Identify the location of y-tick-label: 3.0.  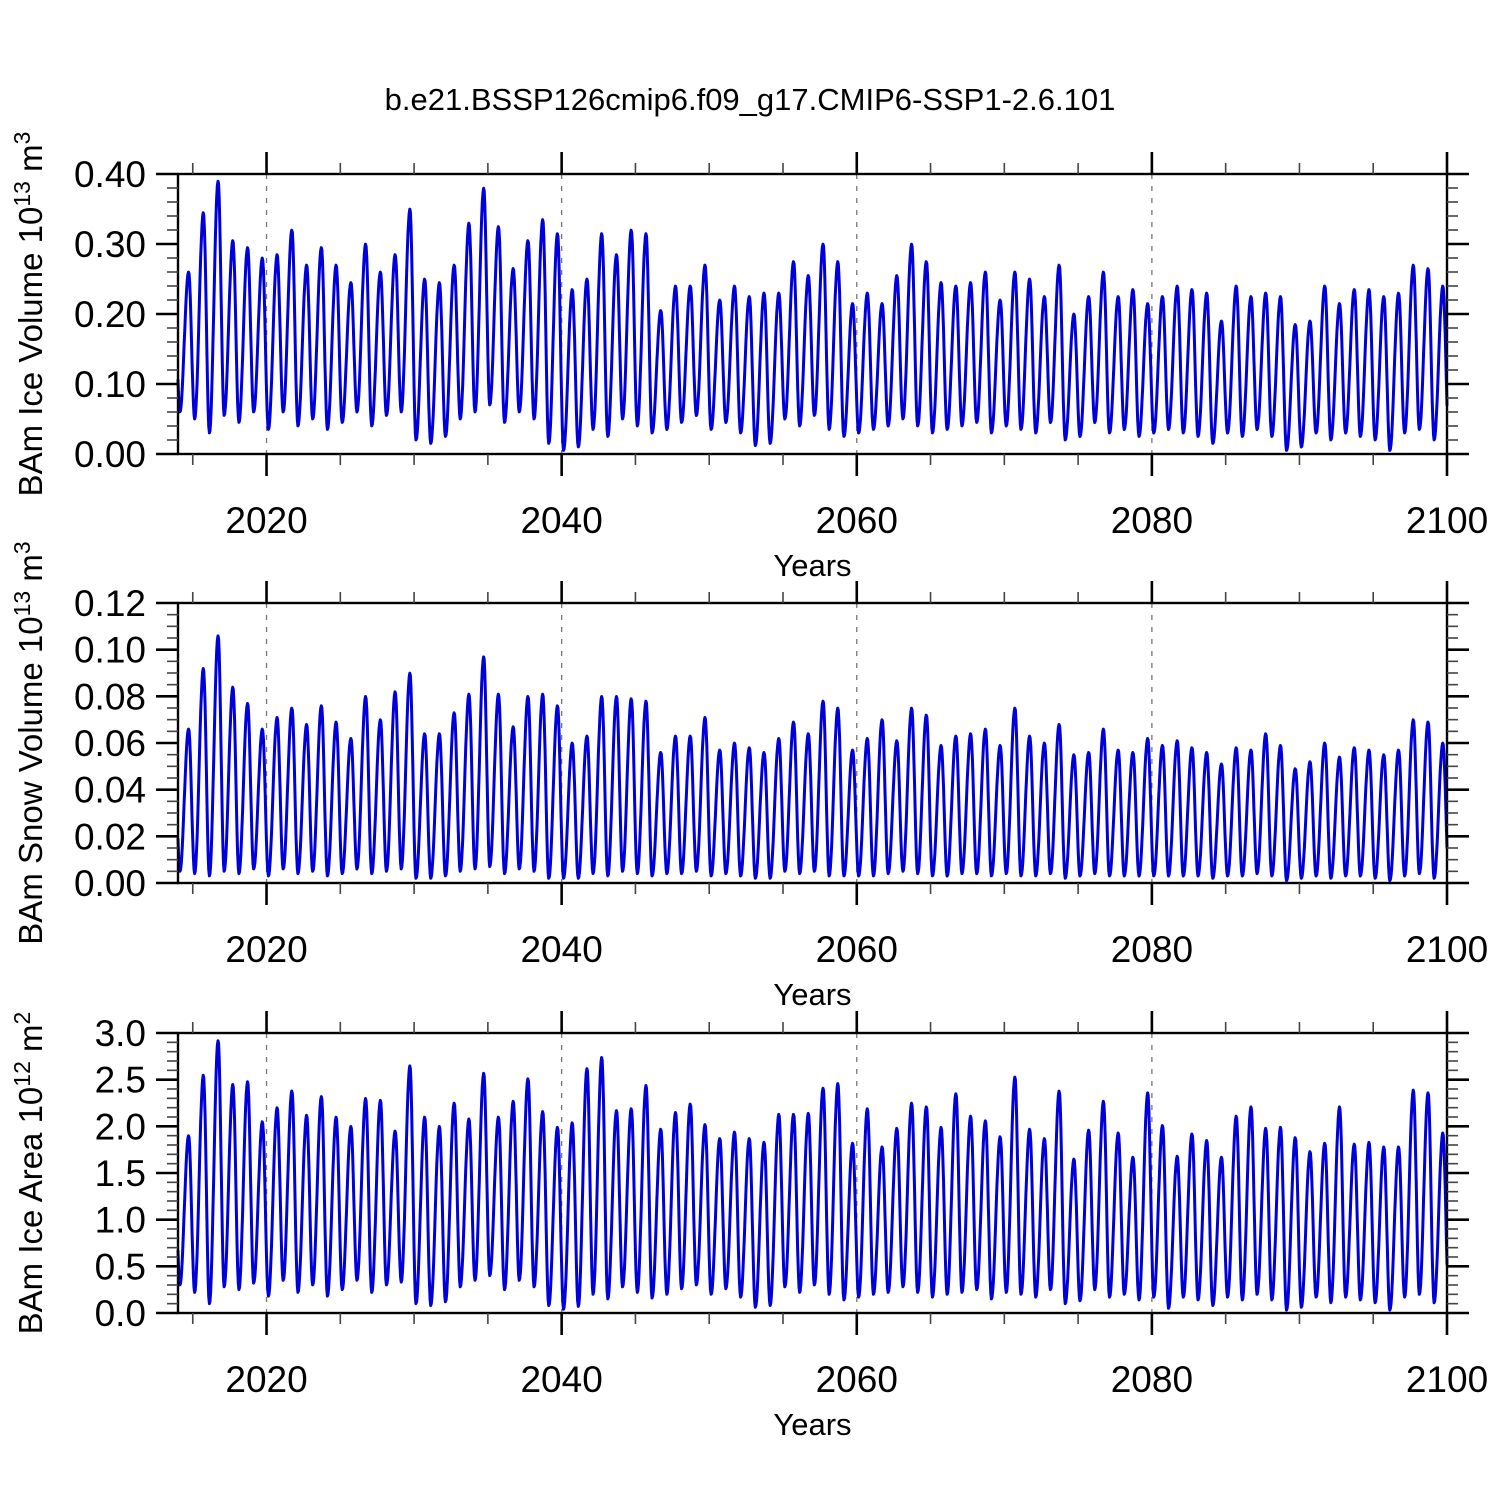
(120, 1033).